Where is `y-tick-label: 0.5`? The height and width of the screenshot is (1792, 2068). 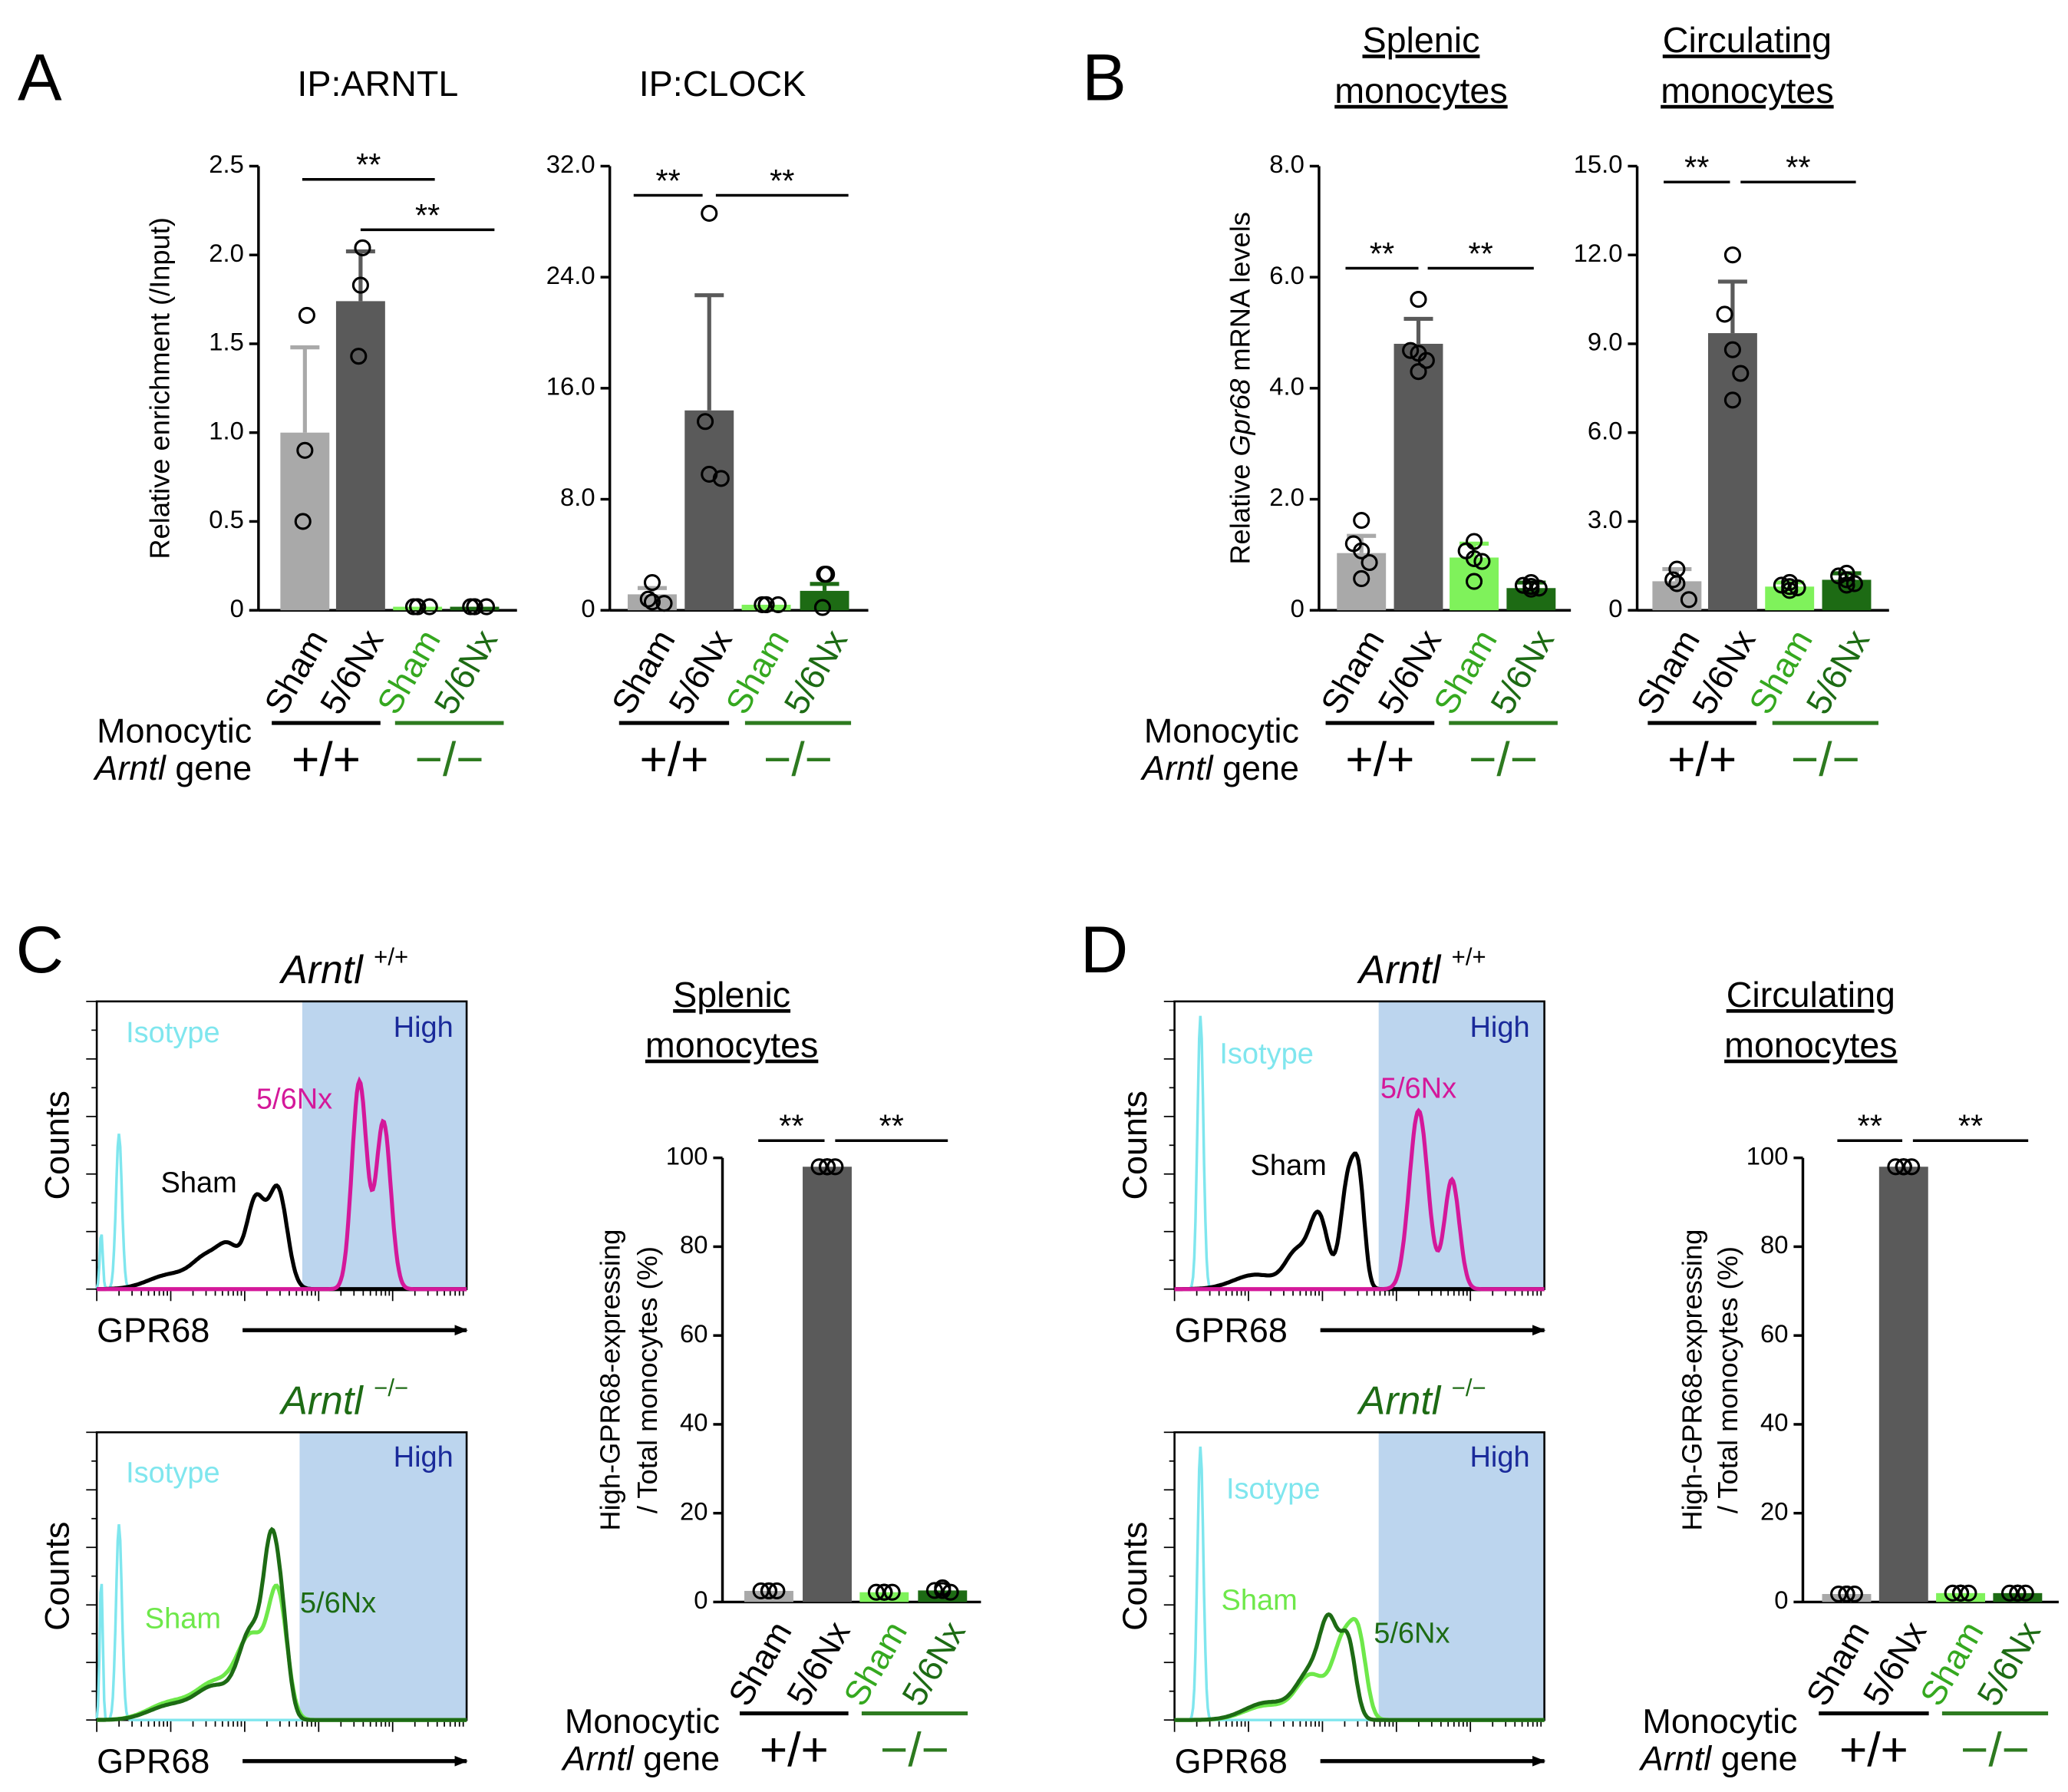
y-tick-label: 0.5 is located at coordinates (226, 519).